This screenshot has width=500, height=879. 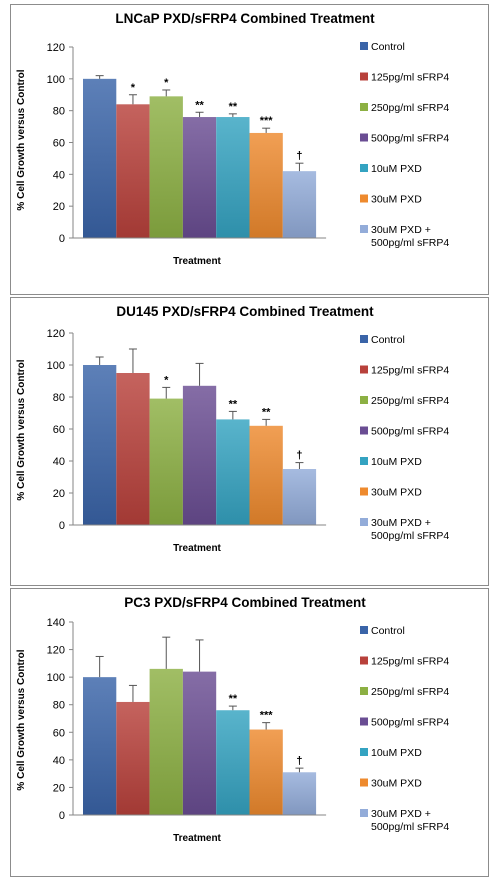 What do you see at coordinates (410, 78) in the screenshot?
I see `legend-entry: 125pg/ml sFRP4` at bounding box center [410, 78].